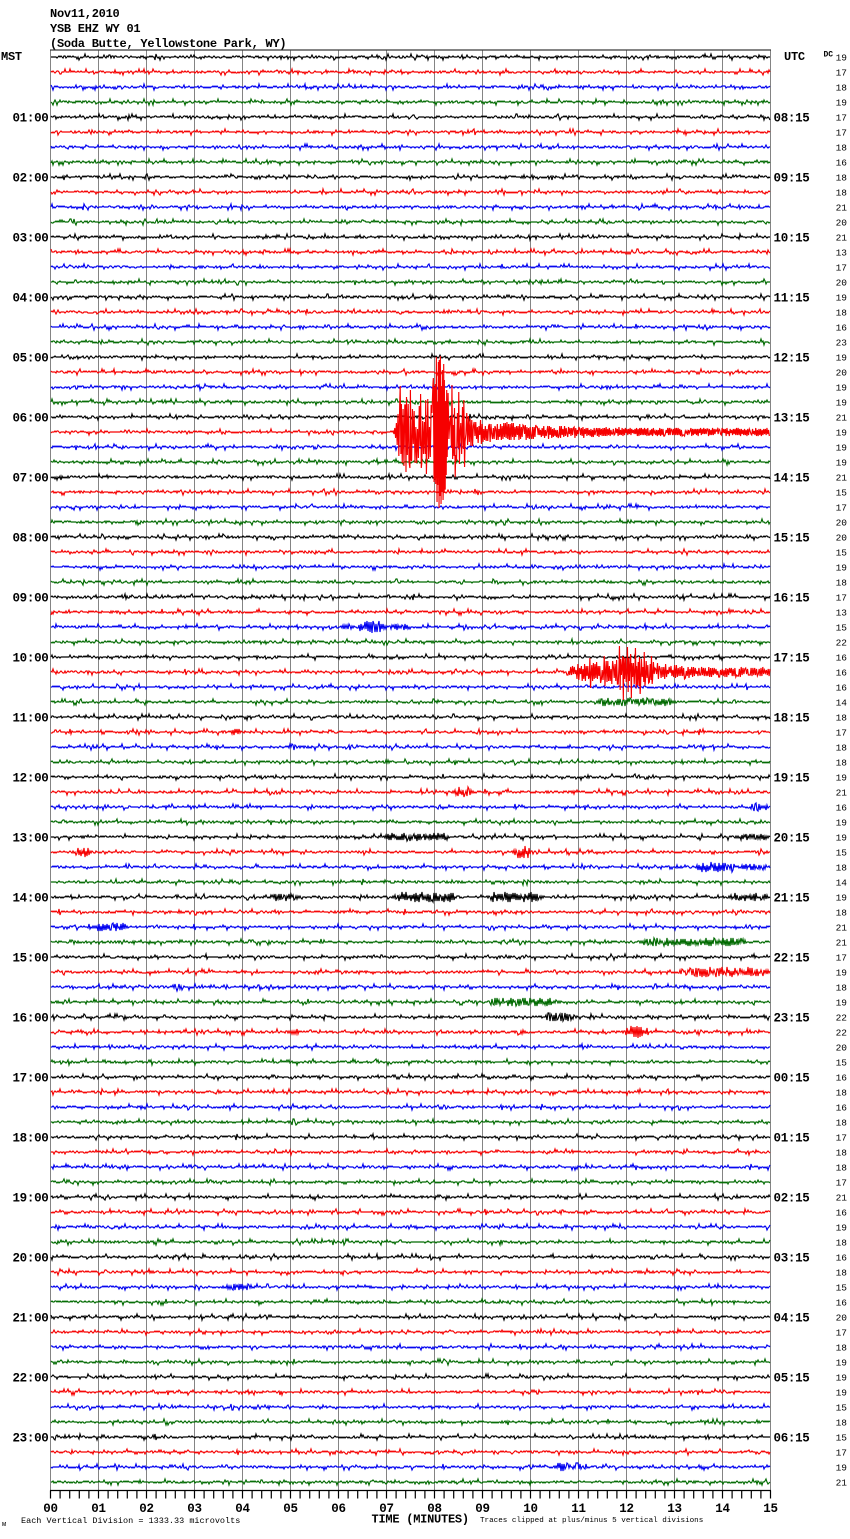  Describe the element at coordinates (30, 659) in the screenshot. I see `svg-text: 10:00` at that location.